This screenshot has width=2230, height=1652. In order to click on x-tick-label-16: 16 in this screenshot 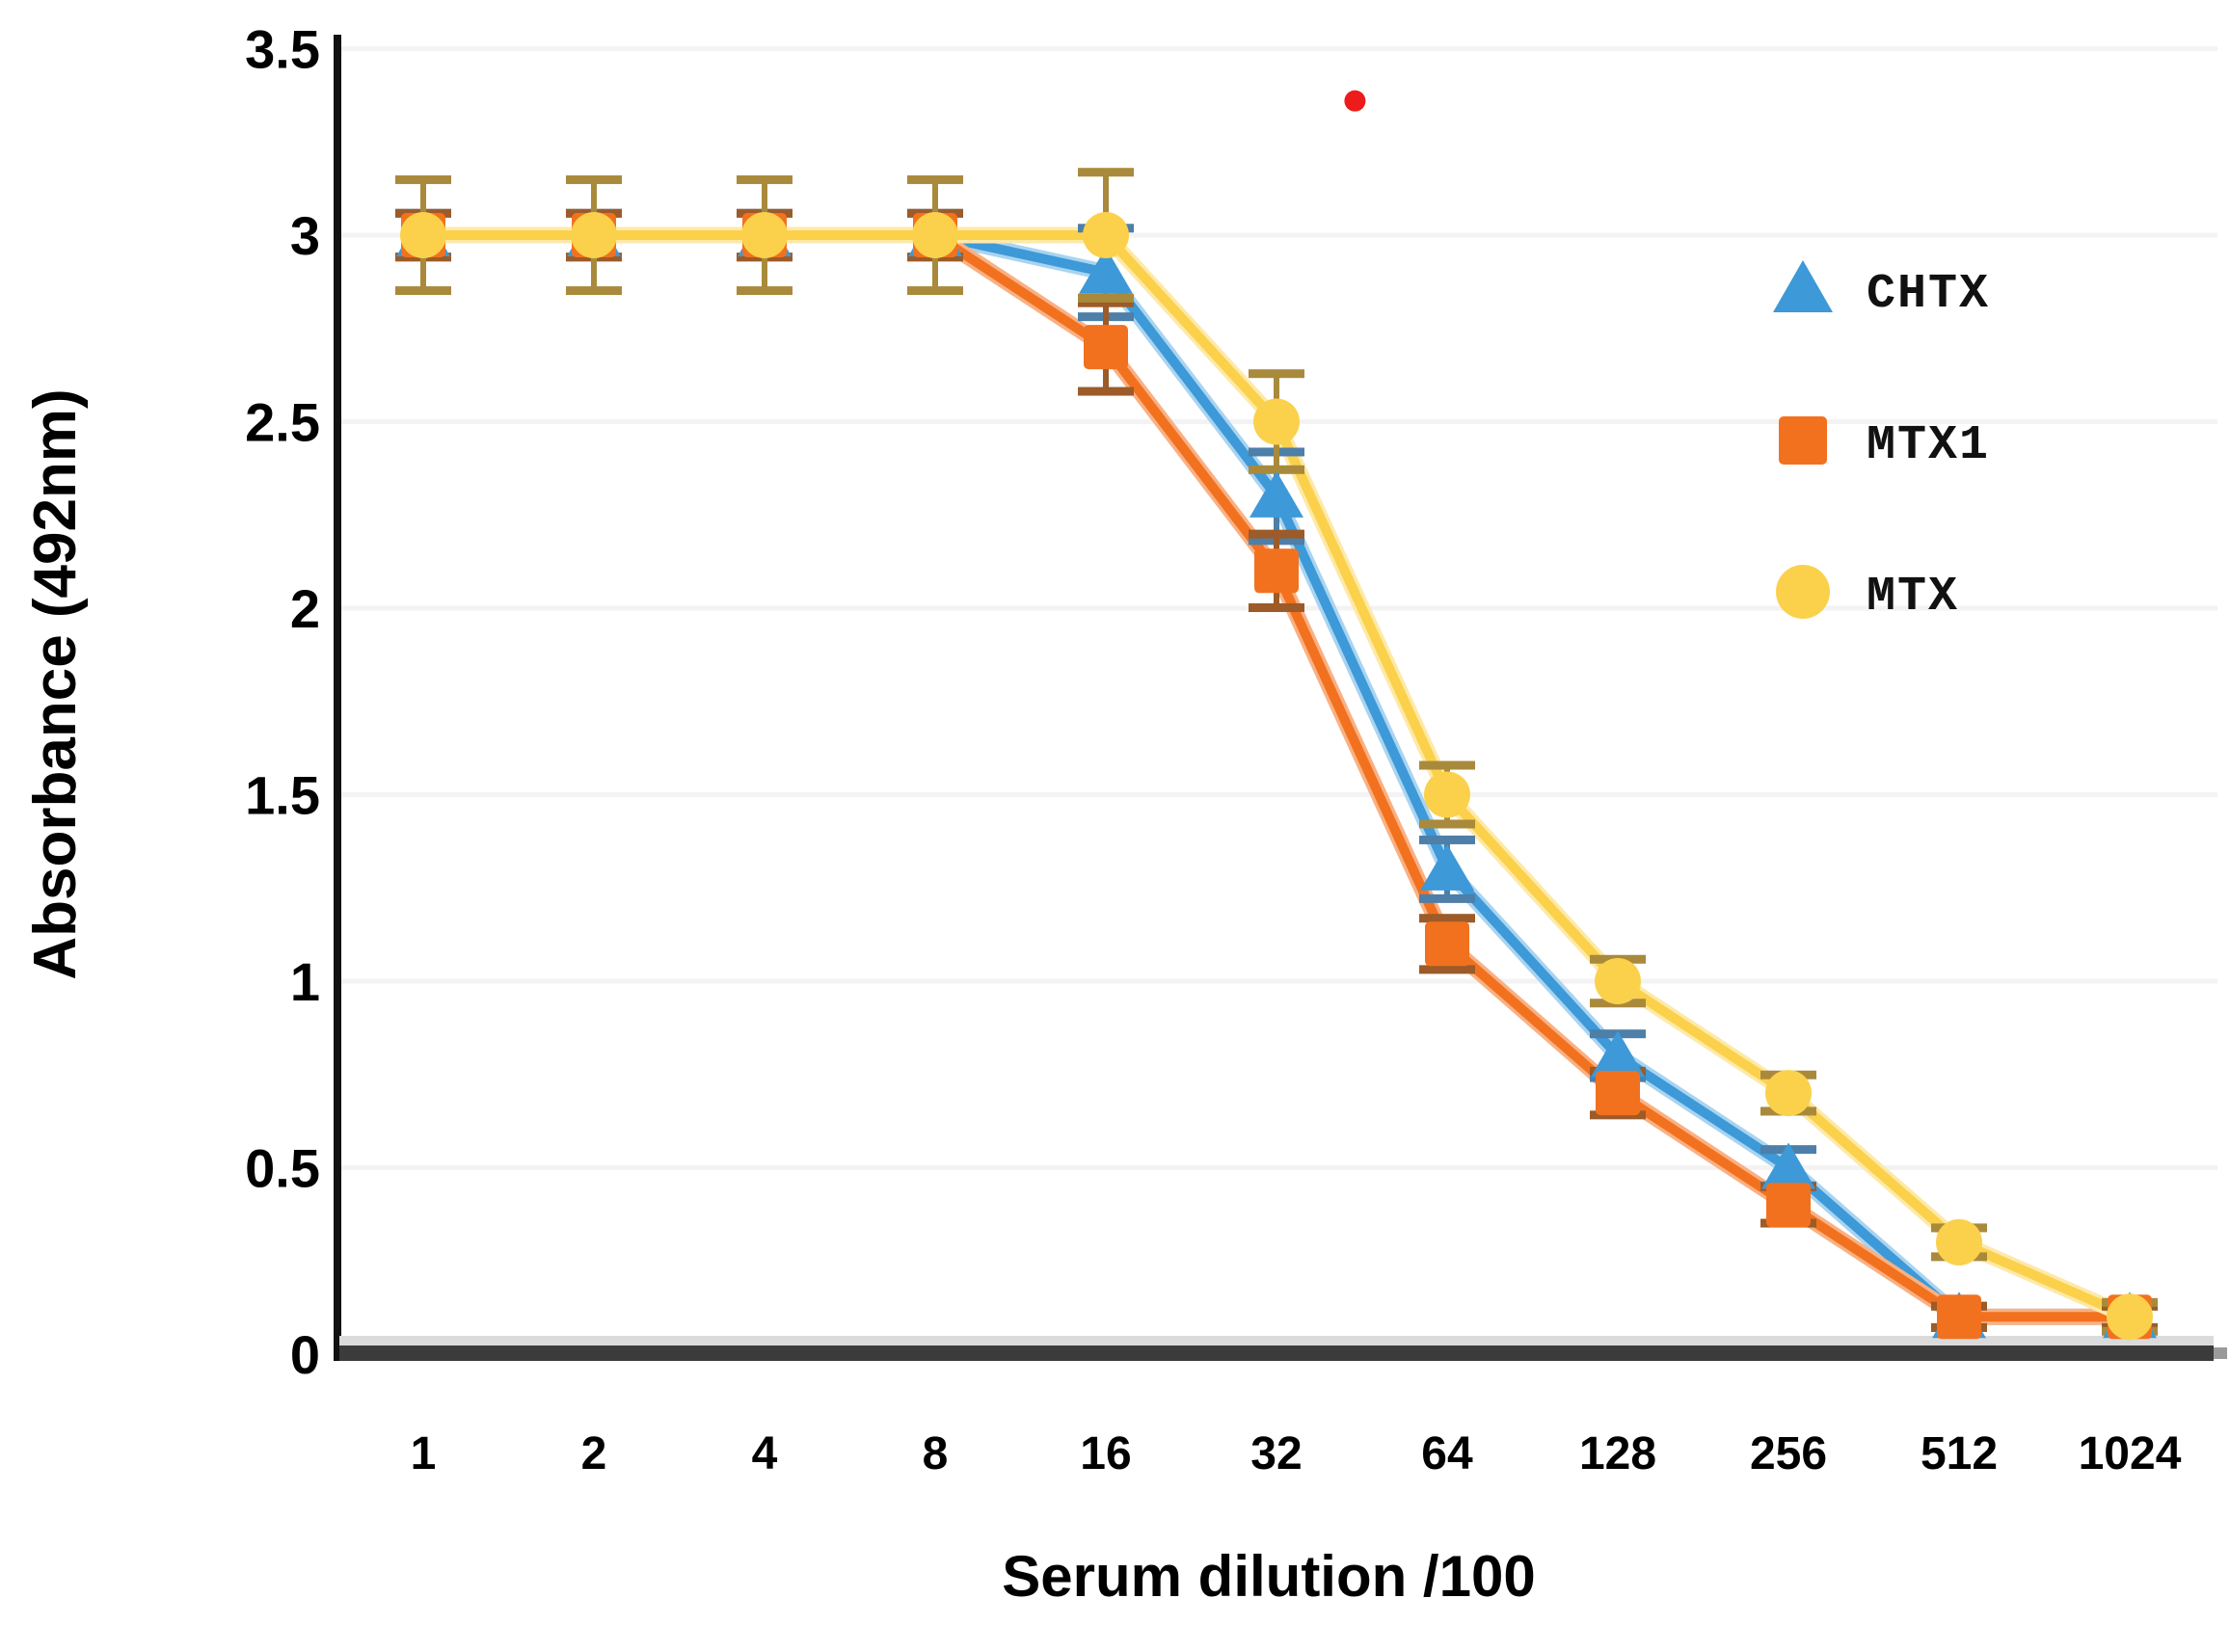, I will do `click(1105, 1454)`.